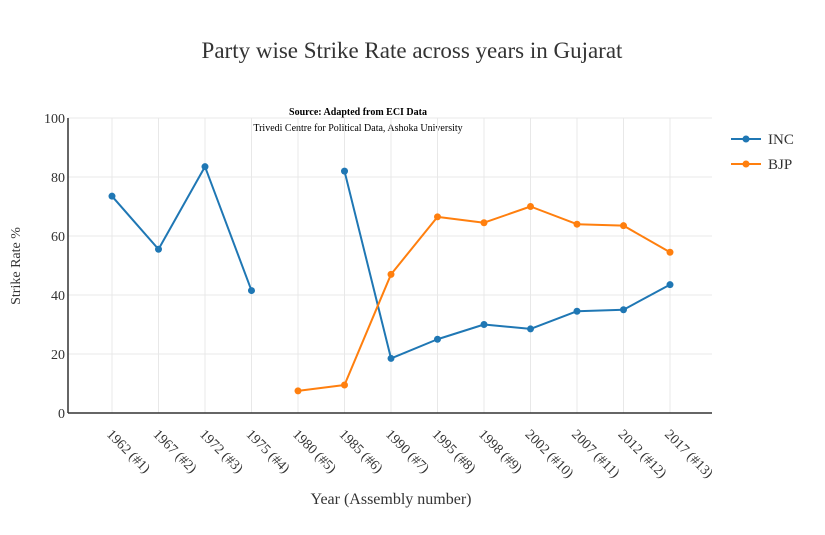 The image size is (825, 535). I want to click on y-tick-label: 60, so click(58, 237).